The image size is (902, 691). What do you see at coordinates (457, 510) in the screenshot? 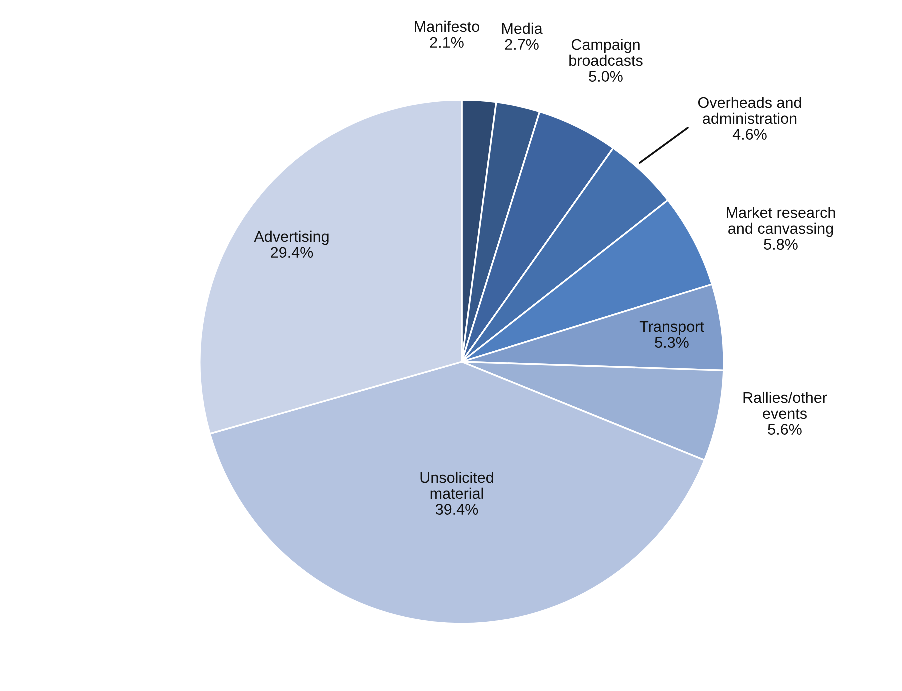
I see `data-label: 39.4%` at bounding box center [457, 510].